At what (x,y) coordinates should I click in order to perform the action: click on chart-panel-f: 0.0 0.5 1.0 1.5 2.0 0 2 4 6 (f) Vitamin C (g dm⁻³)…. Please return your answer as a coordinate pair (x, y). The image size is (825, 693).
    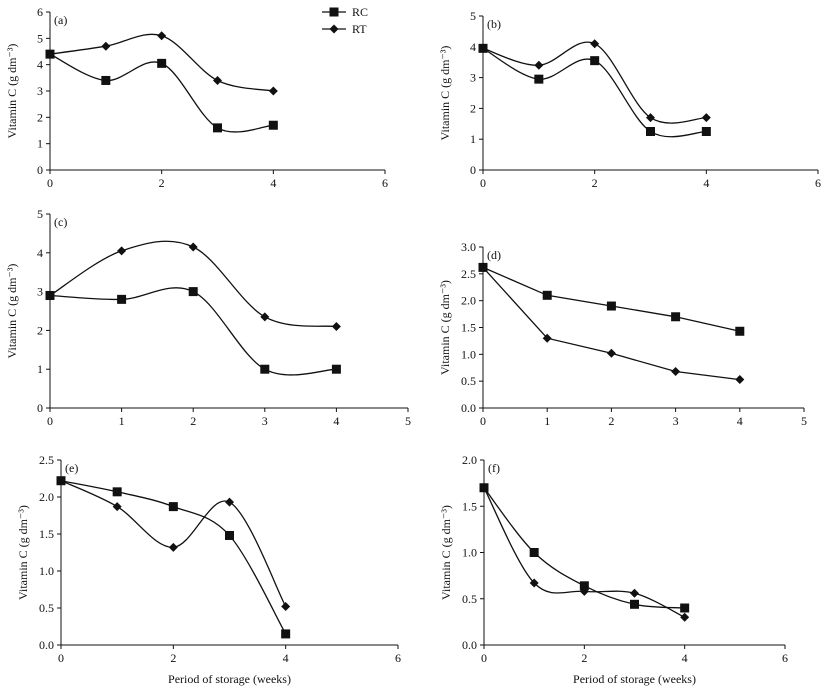
    Looking at the image, I should click on (613, 569).